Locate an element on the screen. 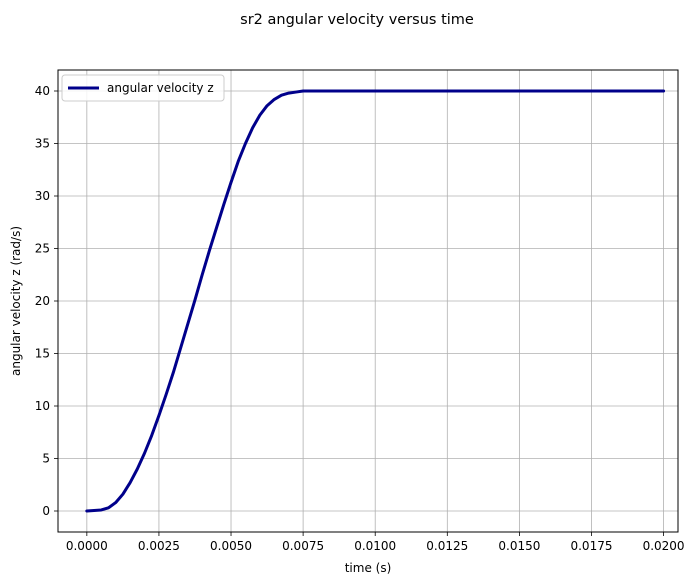 The width and height of the screenshot is (686, 585). y-tick-label: 25 is located at coordinates (42, 249).